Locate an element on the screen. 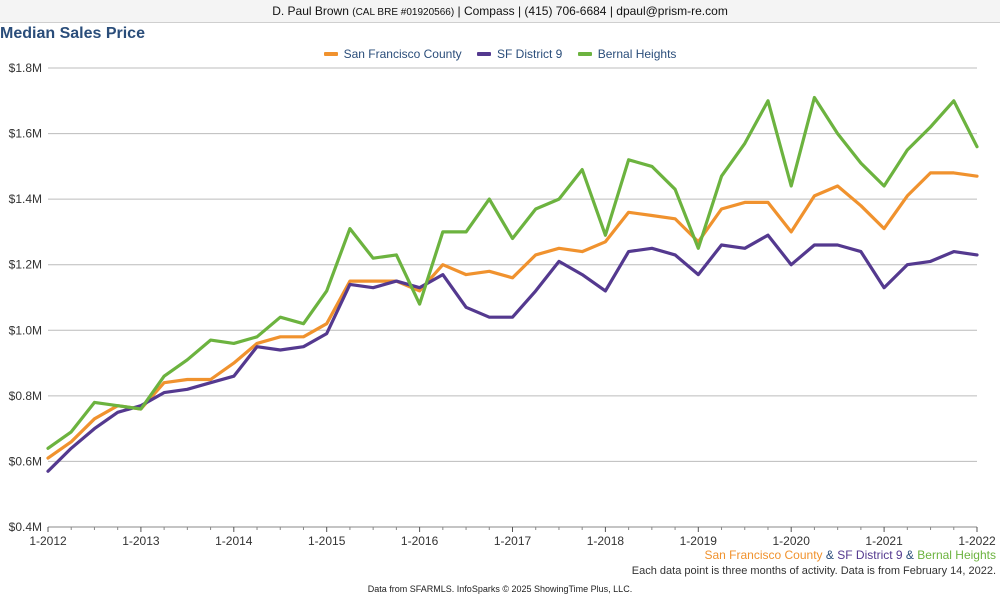 The image size is (1000, 600). caption-sf-county: San Francisco County is located at coordinates (763, 555).